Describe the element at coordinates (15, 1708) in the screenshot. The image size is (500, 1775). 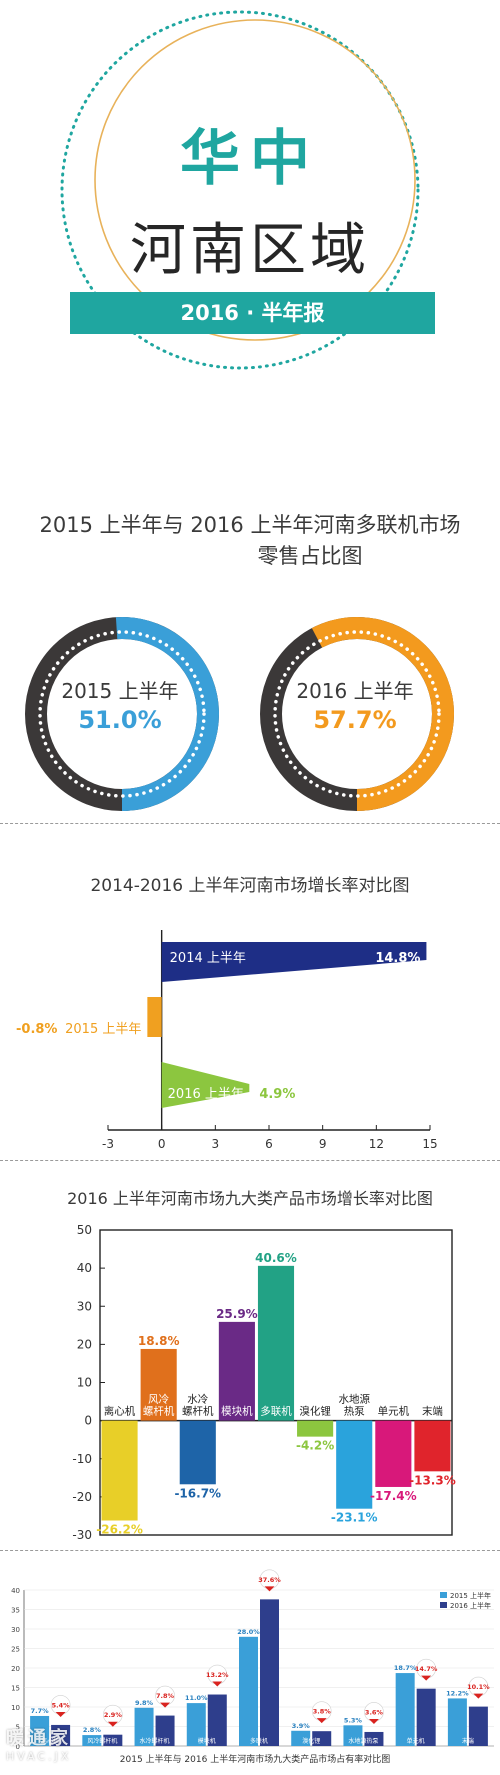
I see `share-y-tick-label: 10` at that location.